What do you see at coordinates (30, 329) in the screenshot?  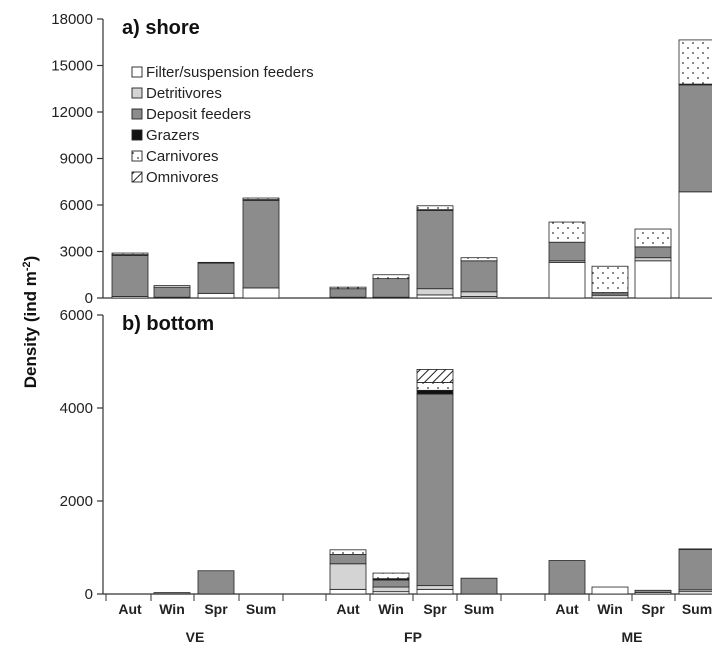 I see `y-axis-label-main: Density (ind m` at bounding box center [30, 329].